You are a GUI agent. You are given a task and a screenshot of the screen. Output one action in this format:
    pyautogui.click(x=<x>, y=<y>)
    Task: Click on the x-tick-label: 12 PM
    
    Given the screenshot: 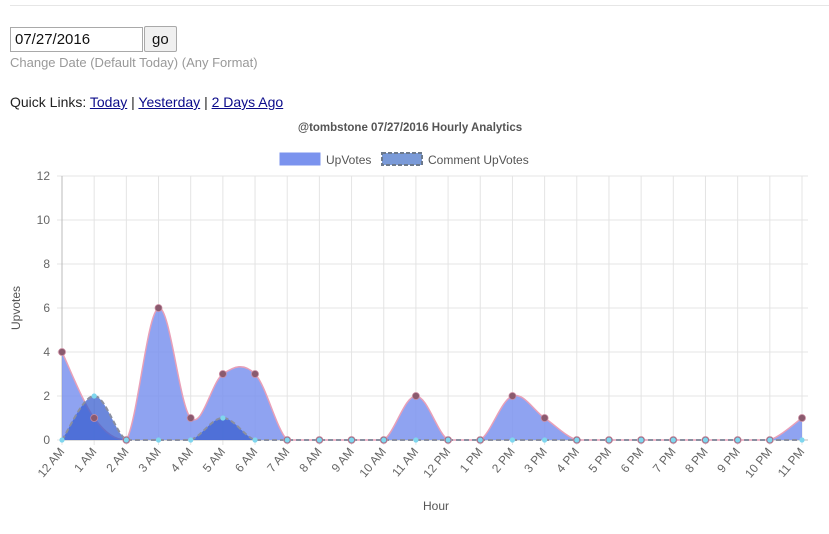 What is the action you would take?
    pyautogui.click(x=436, y=463)
    